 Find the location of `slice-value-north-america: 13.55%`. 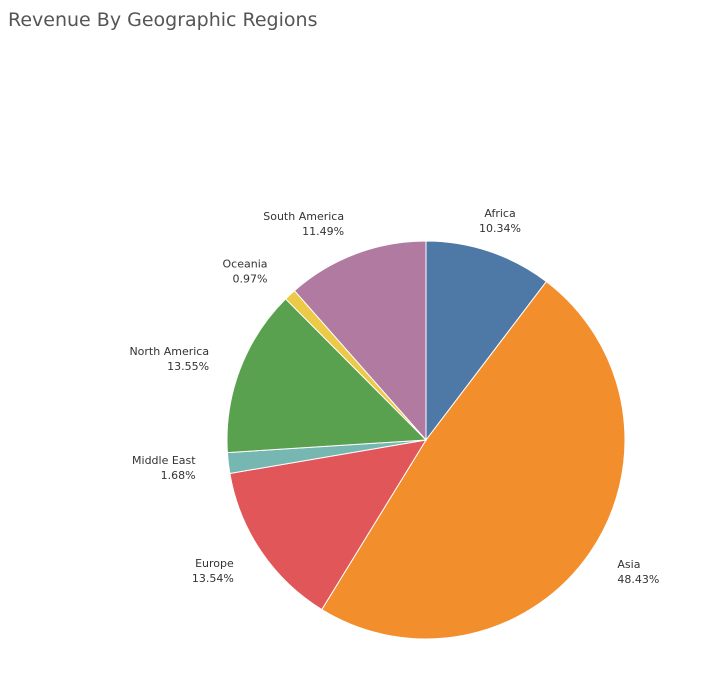

slice-value-north-america: 13.55% is located at coordinates (188, 366).